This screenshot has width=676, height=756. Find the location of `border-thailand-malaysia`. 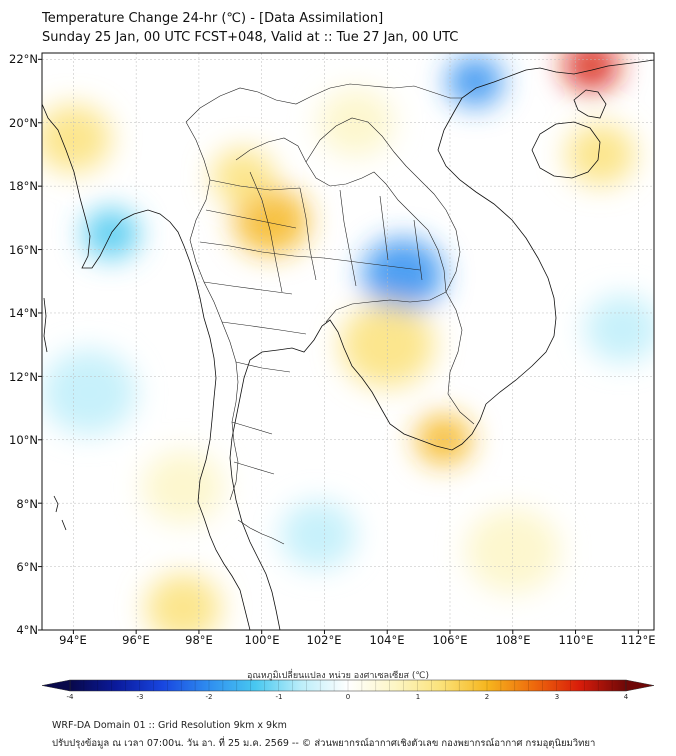

border-thailand-malaysia is located at coordinates (261, 532).